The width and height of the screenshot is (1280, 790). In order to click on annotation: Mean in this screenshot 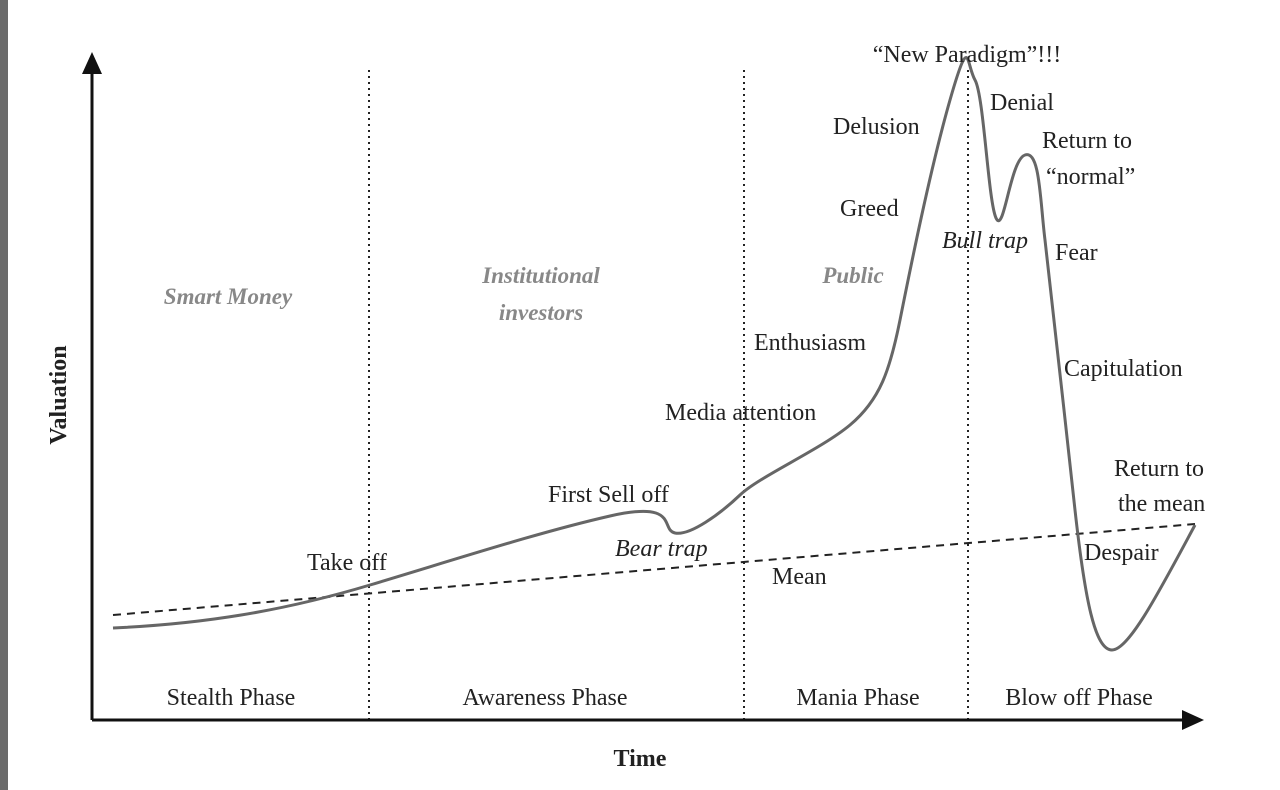, I will do `click(799, 577)`.